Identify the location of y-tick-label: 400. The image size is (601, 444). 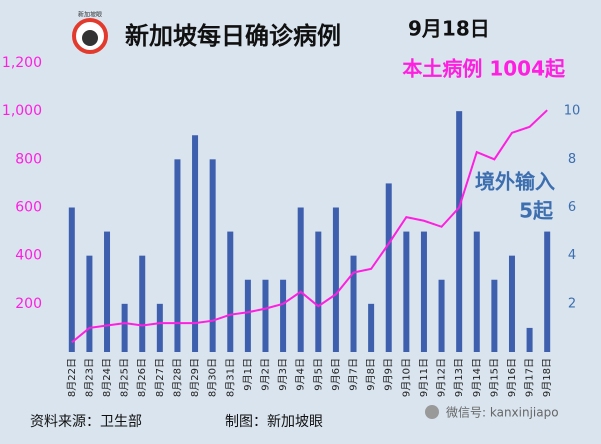
(28, 256).